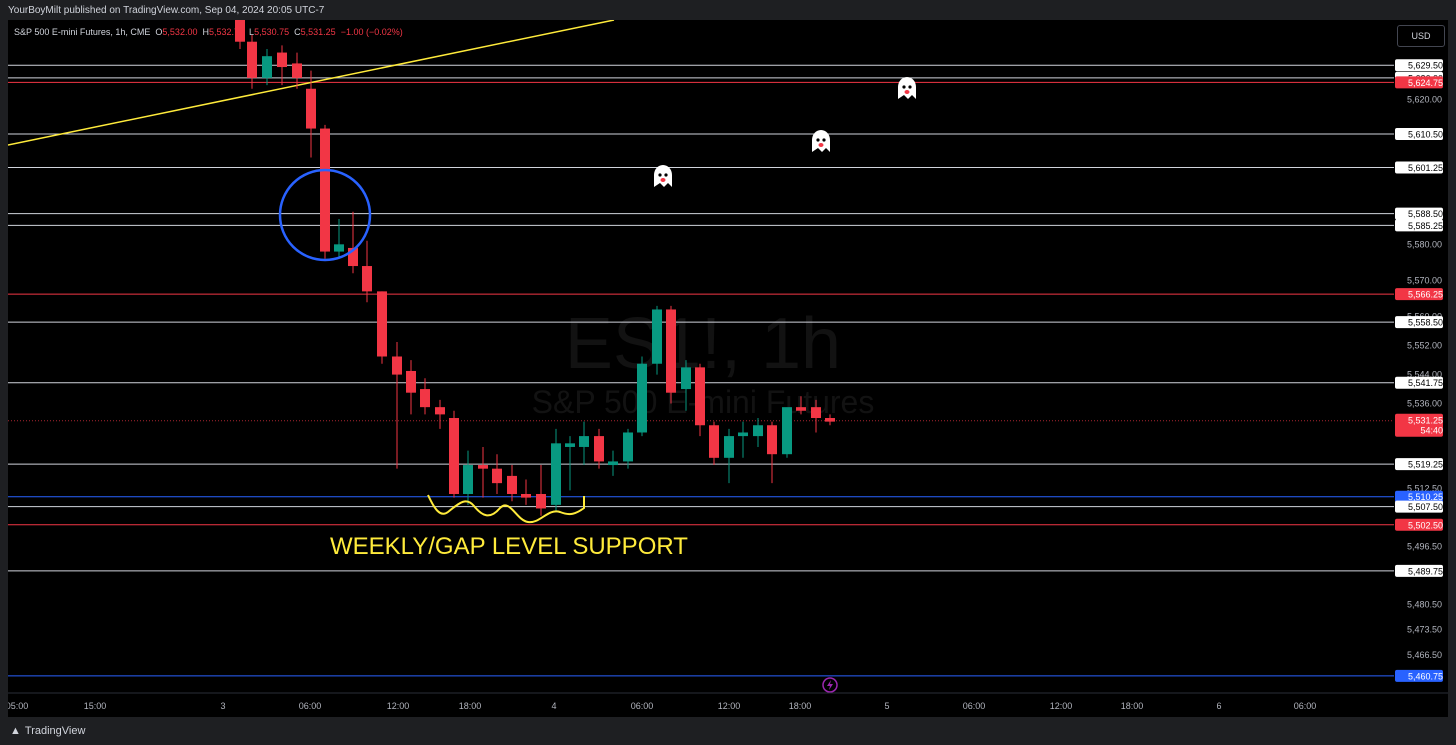  Describe the element at coordinates (82, 32) in the screenshot. I see `symbol-name: S&P 500 E-mini Futures, 1h, CME` at that location.